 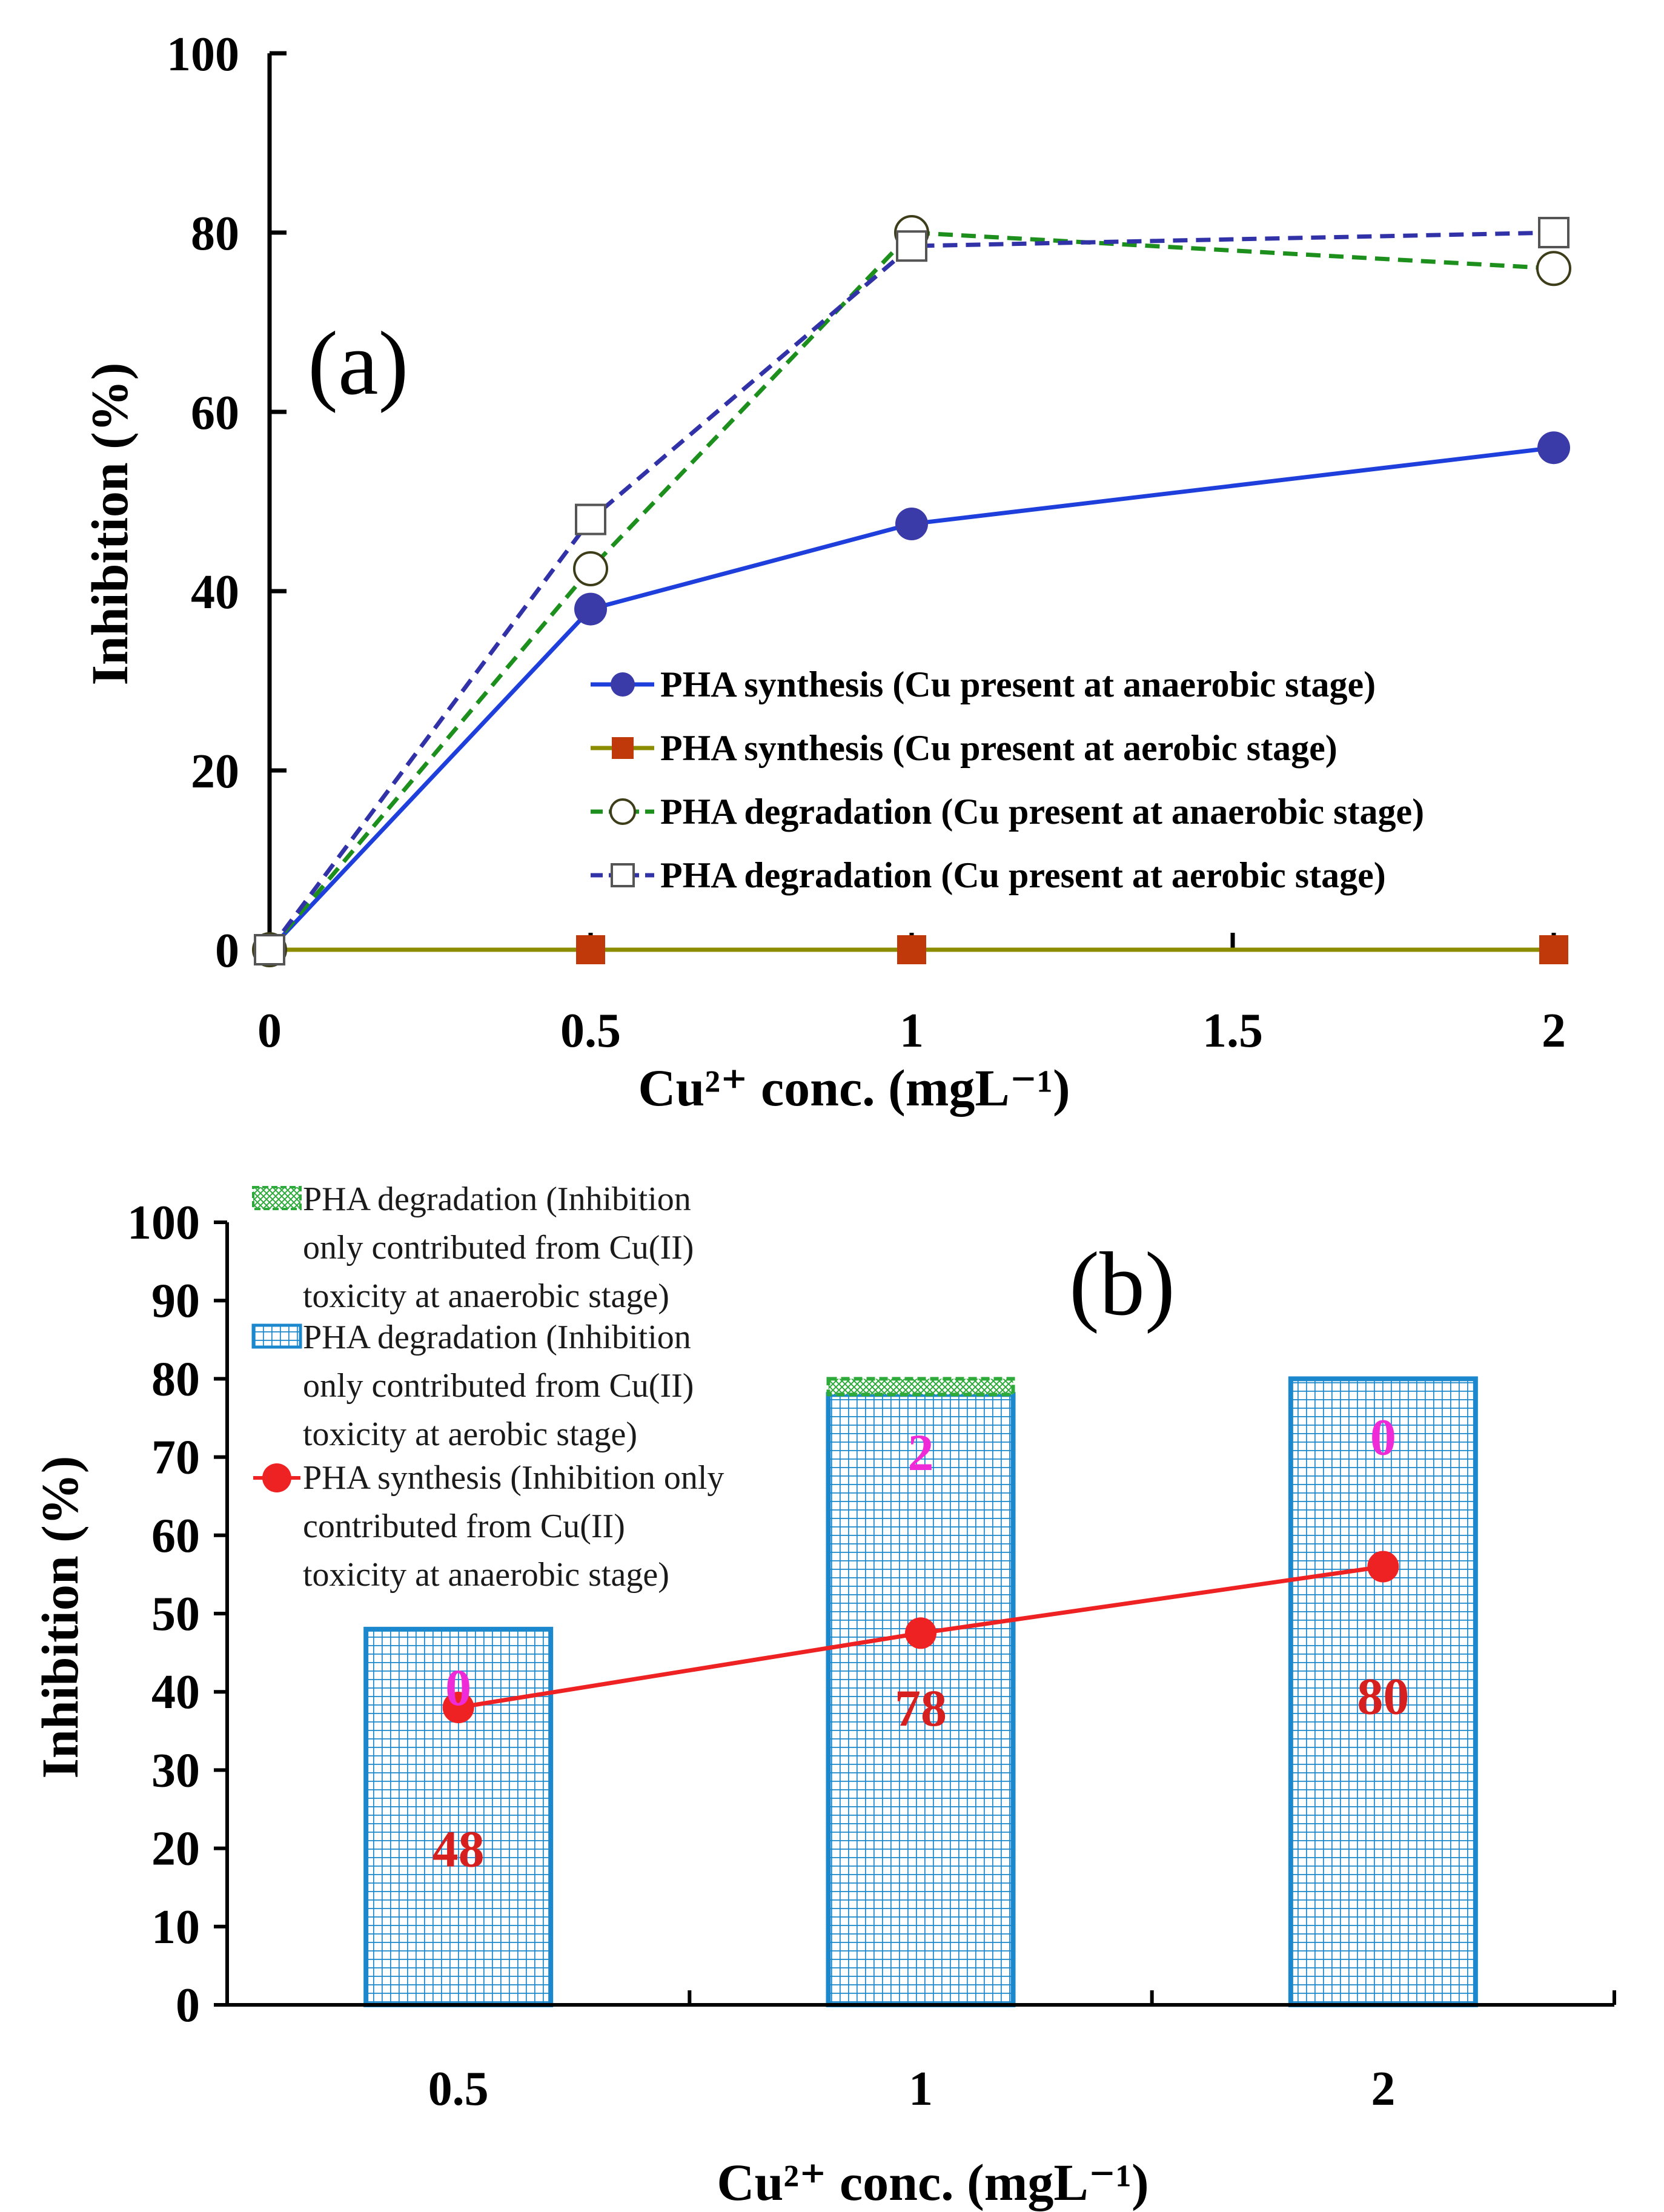 What do you see at coordinates (920, 1387) in the screenshot?
I see `bar-anaerobic` at bounding box center [920, 1387].